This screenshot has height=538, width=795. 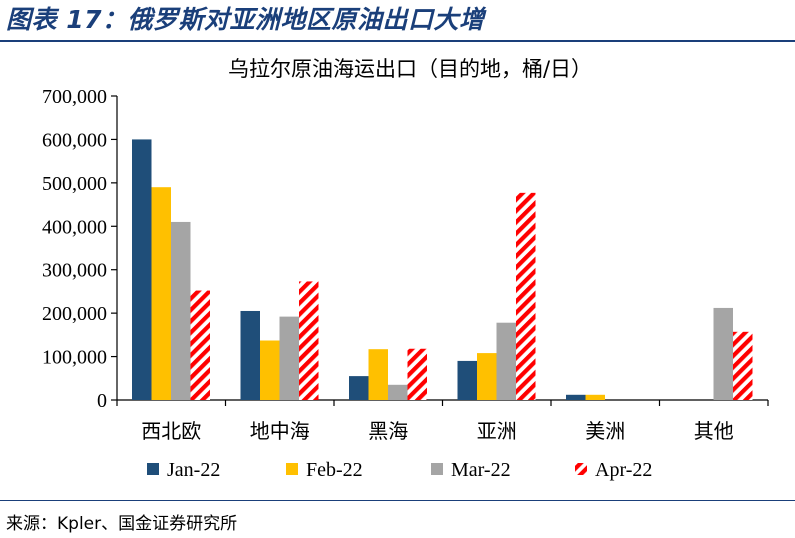 I want to click on legend-label: Jan-22, so click(x=193, y=470).